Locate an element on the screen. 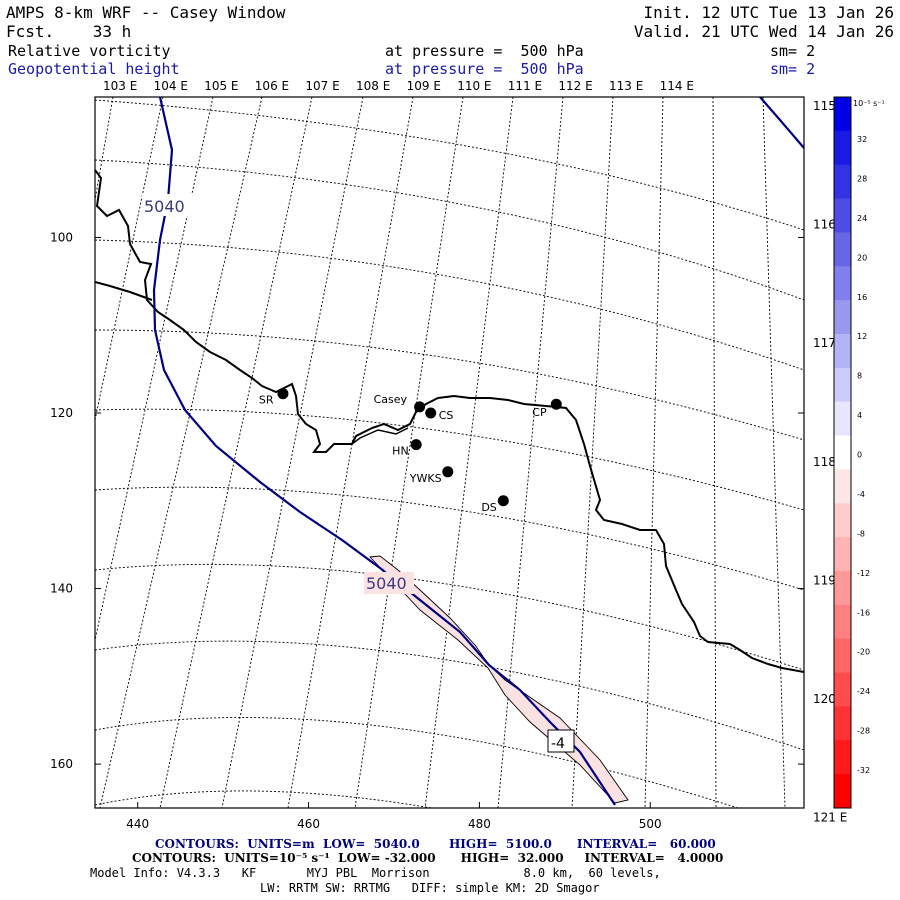  contour-label-5040-upper: 5040 is located at coordinates (164, 206).